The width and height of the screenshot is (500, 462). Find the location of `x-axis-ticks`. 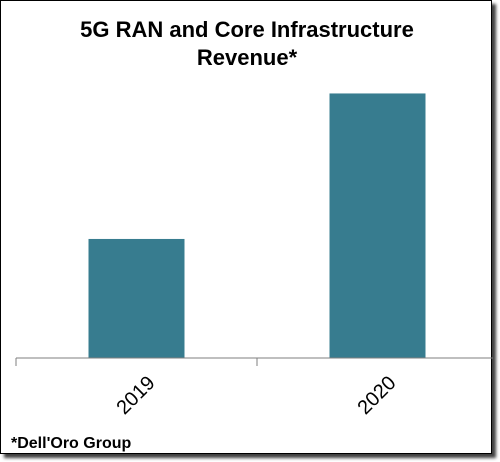

x-axis-ticks is located at coordinates (136, 362).